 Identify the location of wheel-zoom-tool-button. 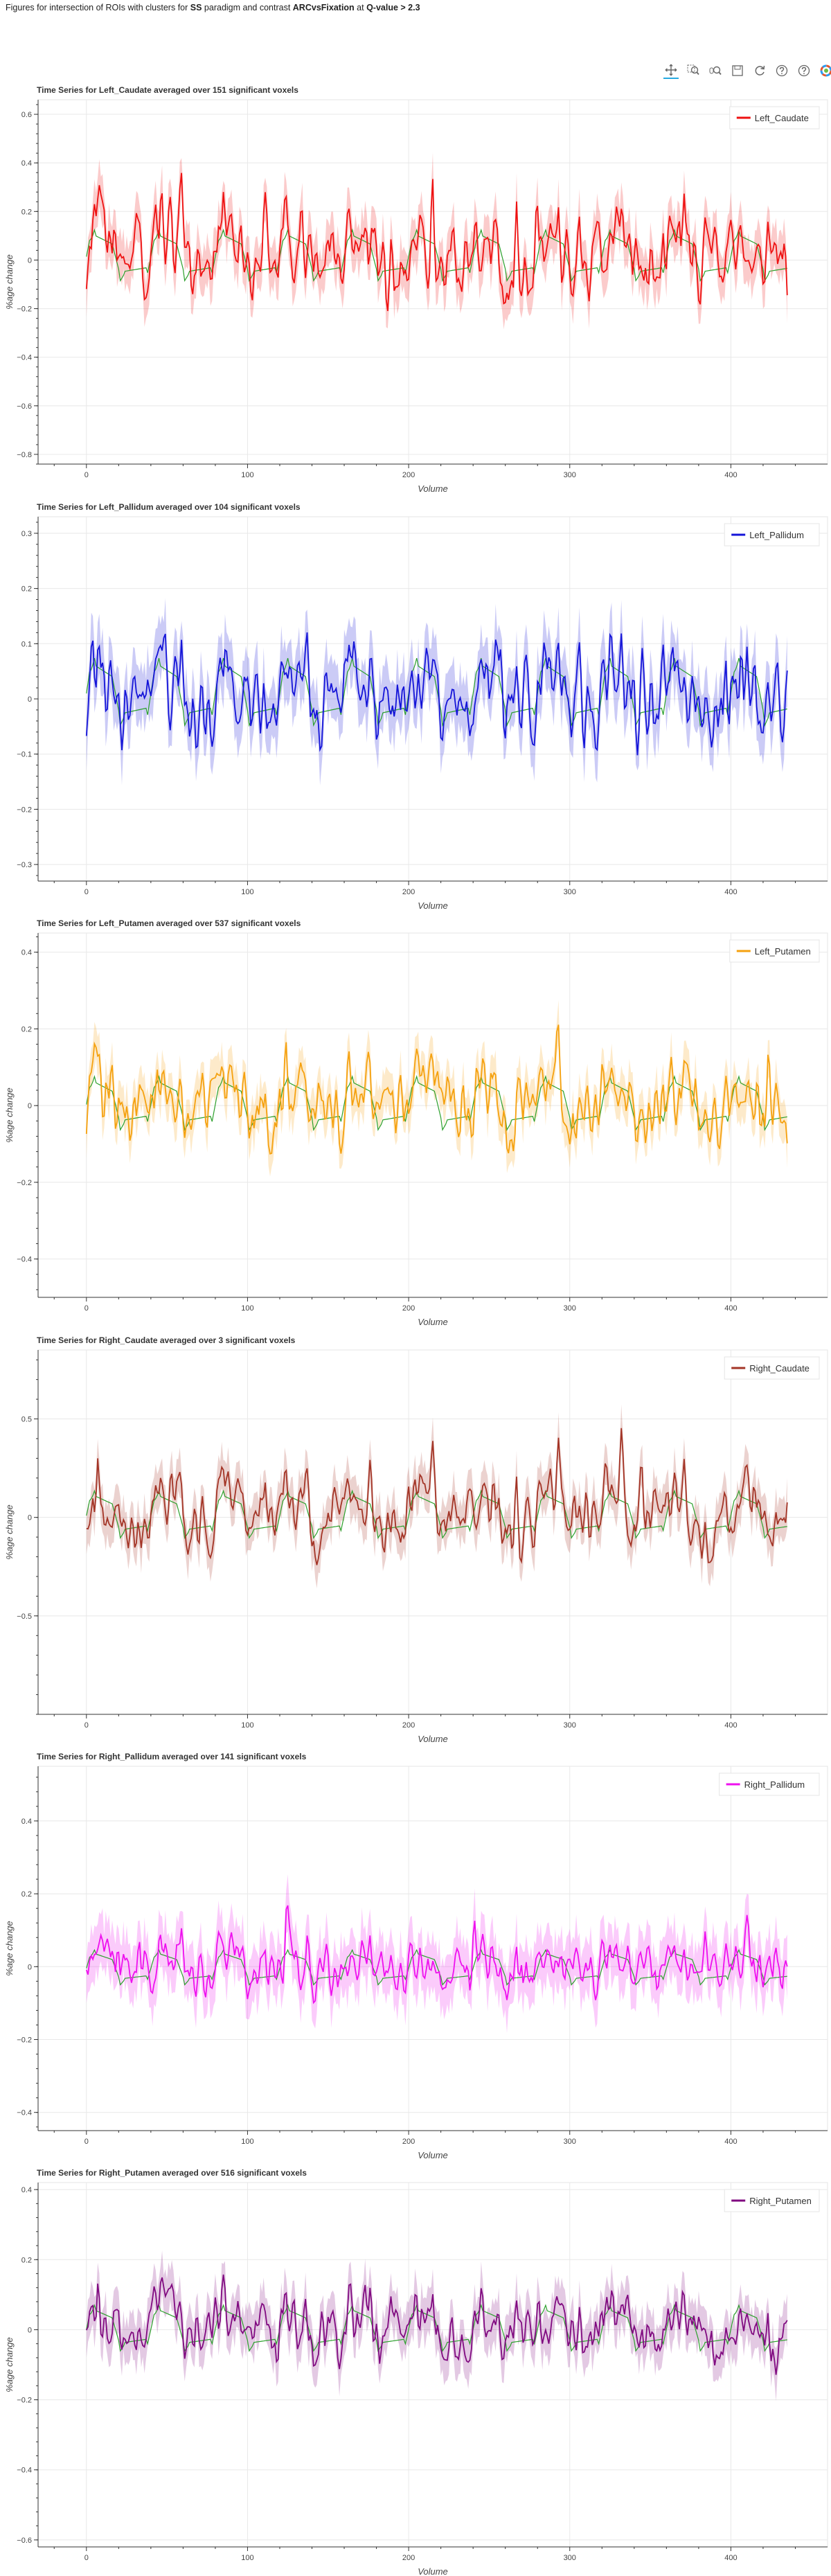
(715, 70).